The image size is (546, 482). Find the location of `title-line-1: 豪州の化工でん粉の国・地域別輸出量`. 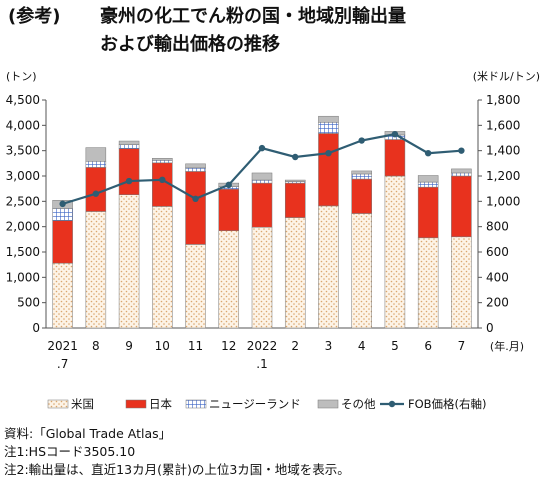

title-line-1: 豪州の化工でん粉の国・地域別輸出量 is located at coordinates (253, 16).